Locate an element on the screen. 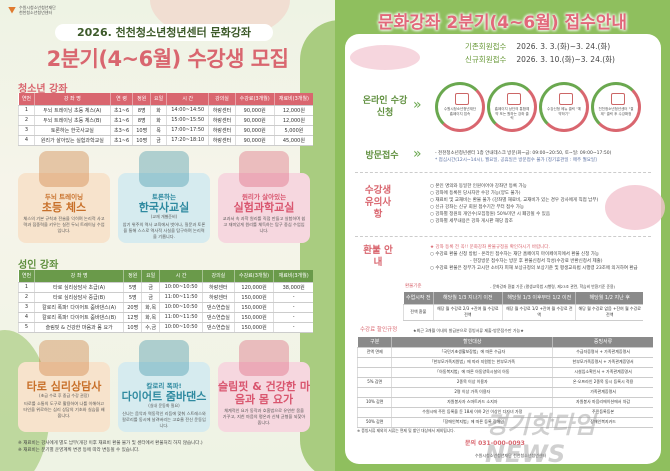 The width and height of the screenshot is (670, 471). header-pill: 2026. 천천청소년청년센터 문화강좌 is located at coordinates (164, 32).